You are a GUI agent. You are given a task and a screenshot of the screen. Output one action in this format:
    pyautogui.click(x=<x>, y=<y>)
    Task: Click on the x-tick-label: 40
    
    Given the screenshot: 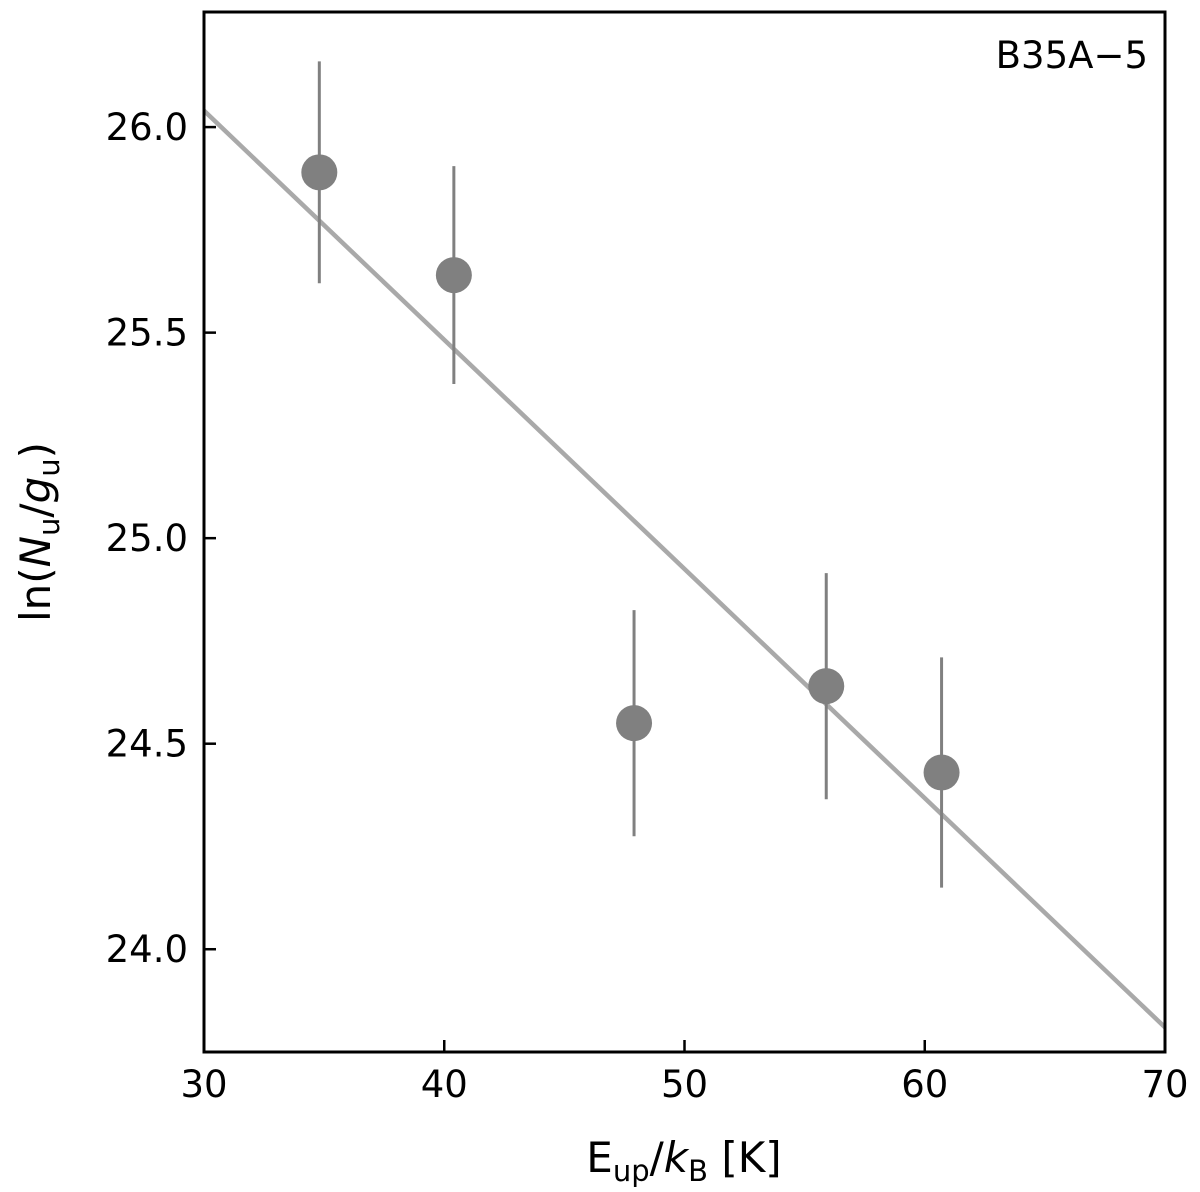 What is the action you would take?
    pyautogui.click(x=444, y=1084)
    